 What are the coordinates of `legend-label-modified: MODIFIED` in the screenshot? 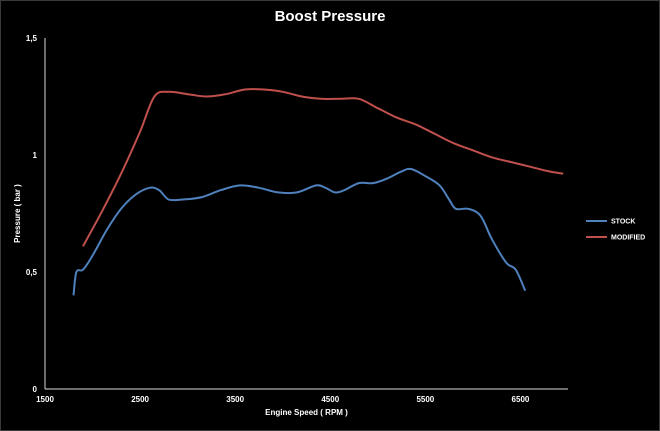 It's located at (628, 238).